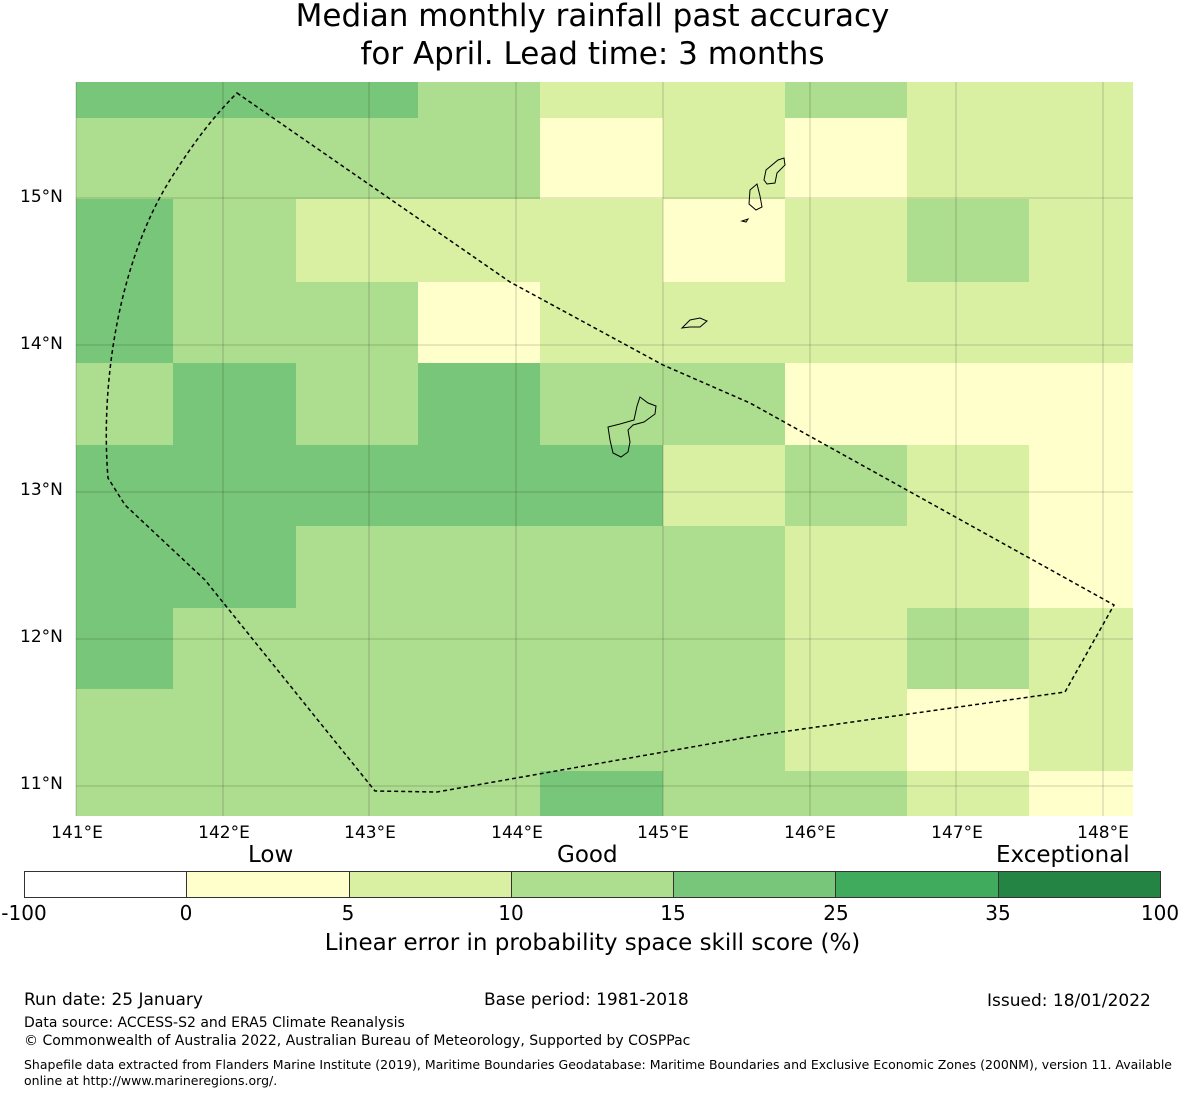 This screenshot has height=1095, width=1185. What do you see at coordinates (586, 1000) in the screenshot?
I see `base-period: Base period: 1981-2018` at bounding box center [586, 1000].